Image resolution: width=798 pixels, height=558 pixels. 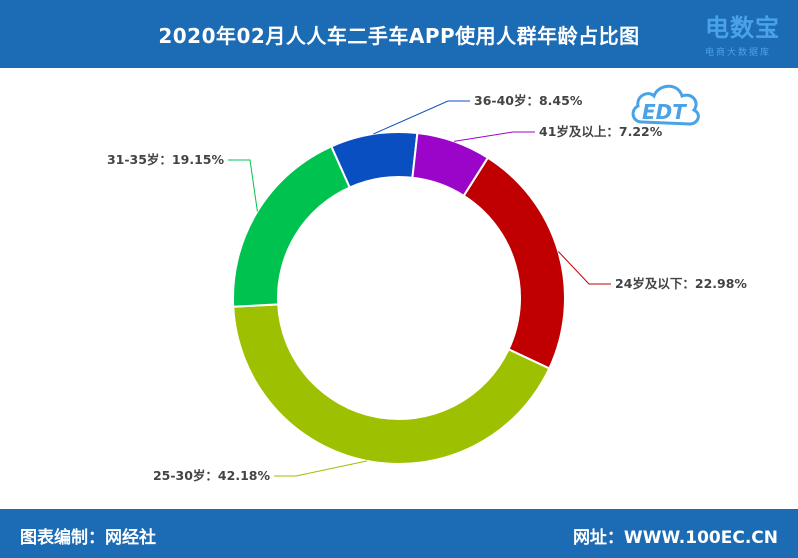 I want to click on footer-website: 网址：WWW.100EC.CN, so click(x=675, y=538).